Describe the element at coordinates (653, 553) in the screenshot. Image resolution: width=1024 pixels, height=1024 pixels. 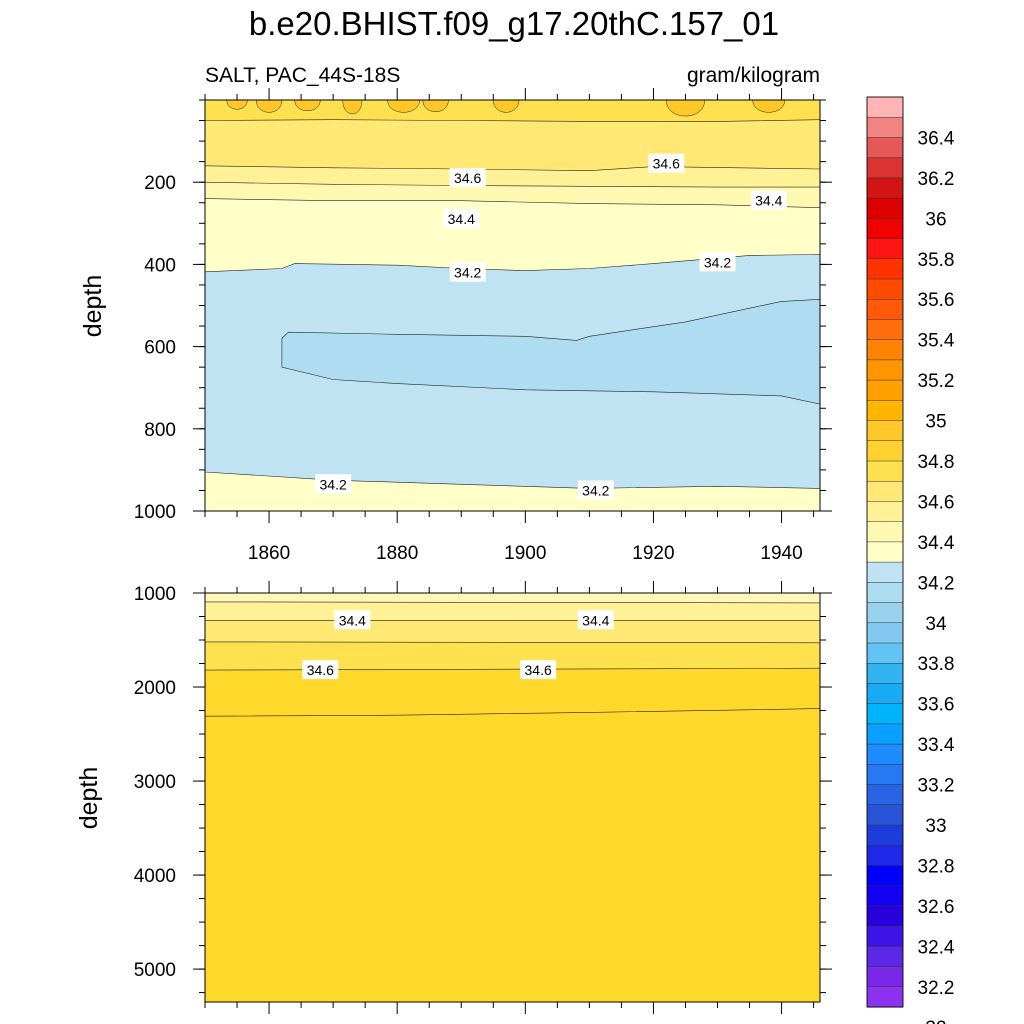
I see `x-tick-label: 1920` at that location.